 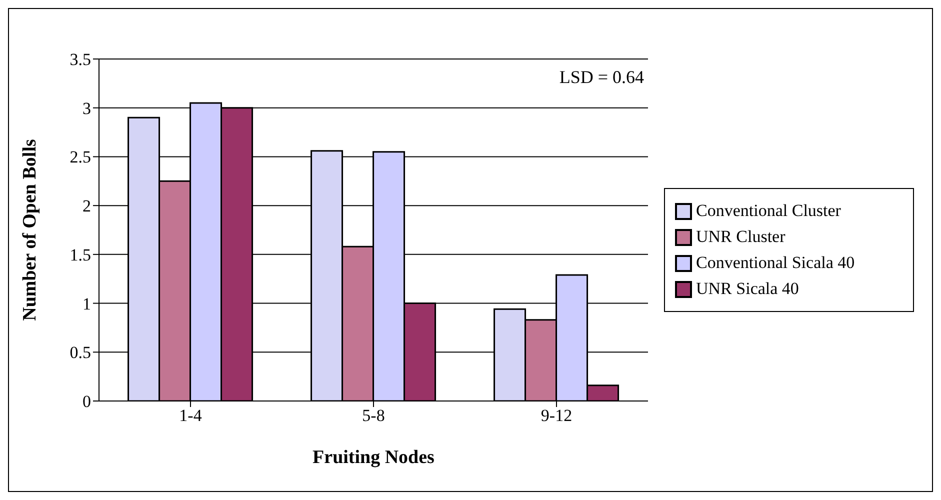 What do you see at coordinates (80, 254) in the screenshot?
I see `y-tick-label: 1.5` at bounding box center [80, 254].